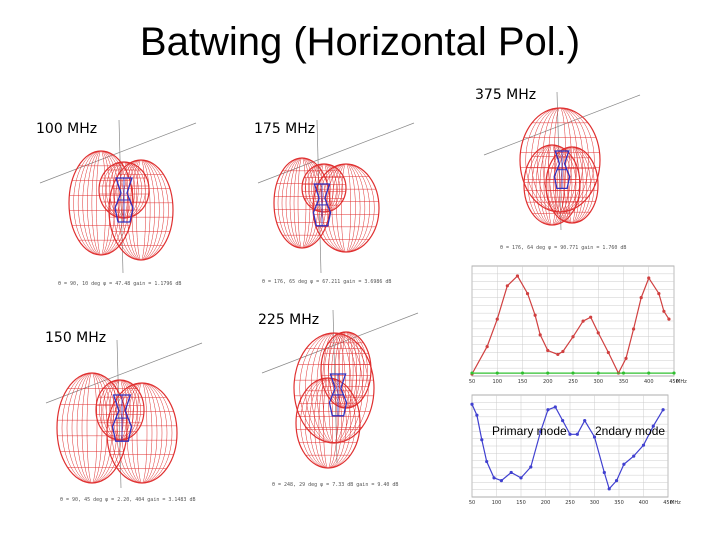 Image resolution: width=720 pixels, height=540 pixels. I want to click on radiation-pattern-150mhz, so click(124, 414).